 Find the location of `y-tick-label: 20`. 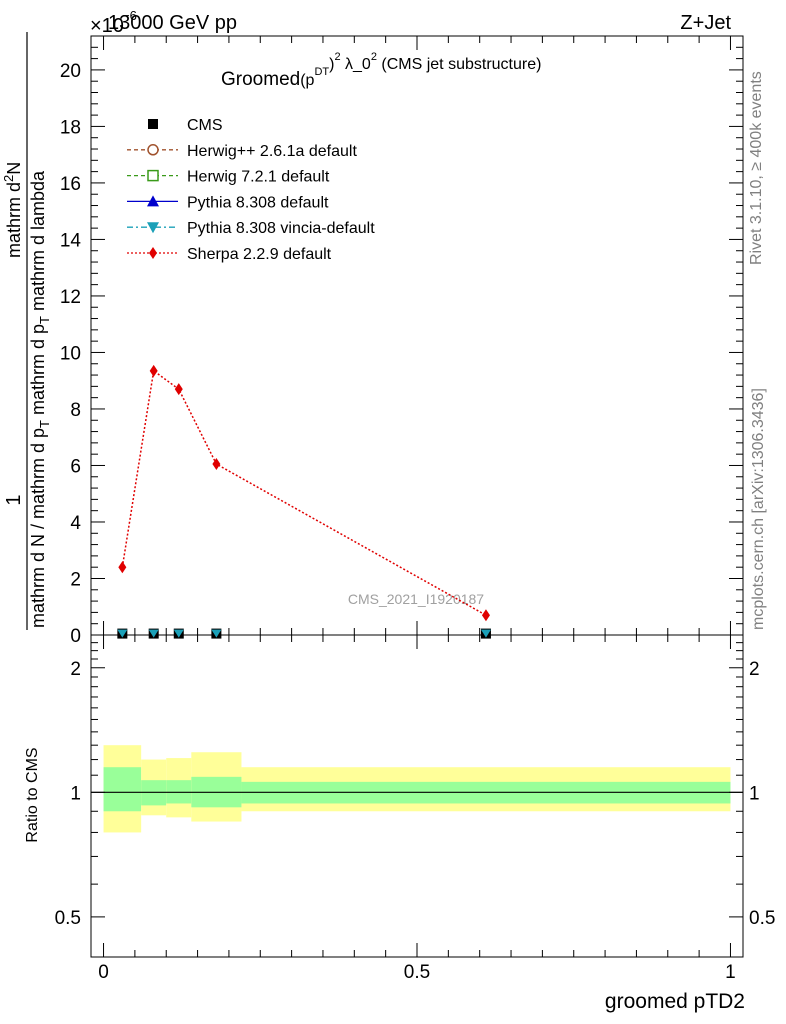

y-tick-label: 20 is located at coordinates (70, 71).